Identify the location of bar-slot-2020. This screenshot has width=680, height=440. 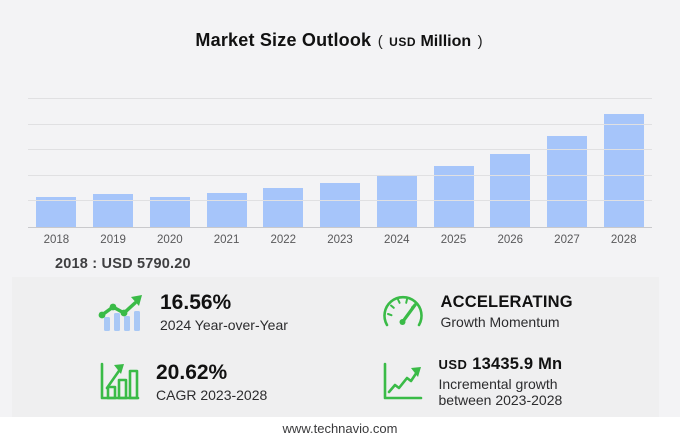
(169, 163).